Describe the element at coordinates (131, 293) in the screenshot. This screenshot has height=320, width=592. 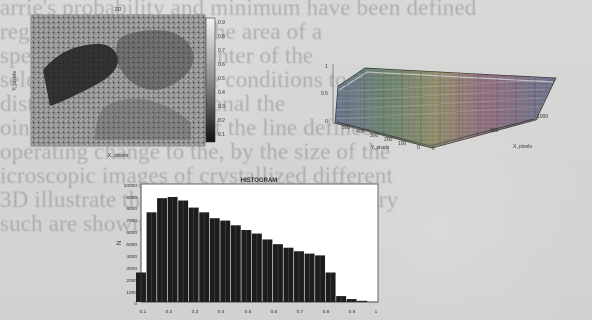
I see `histogram-y-tick-label: 1000` at that location.